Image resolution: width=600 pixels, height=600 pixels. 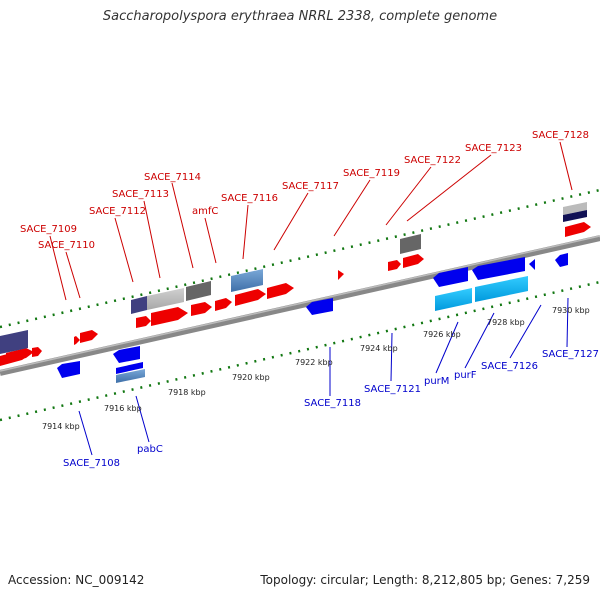 What do you see at coordinates (314, 362) in the screenshot?
I see `scale-label: 7922 kbp` at bounding box center [314, 362].